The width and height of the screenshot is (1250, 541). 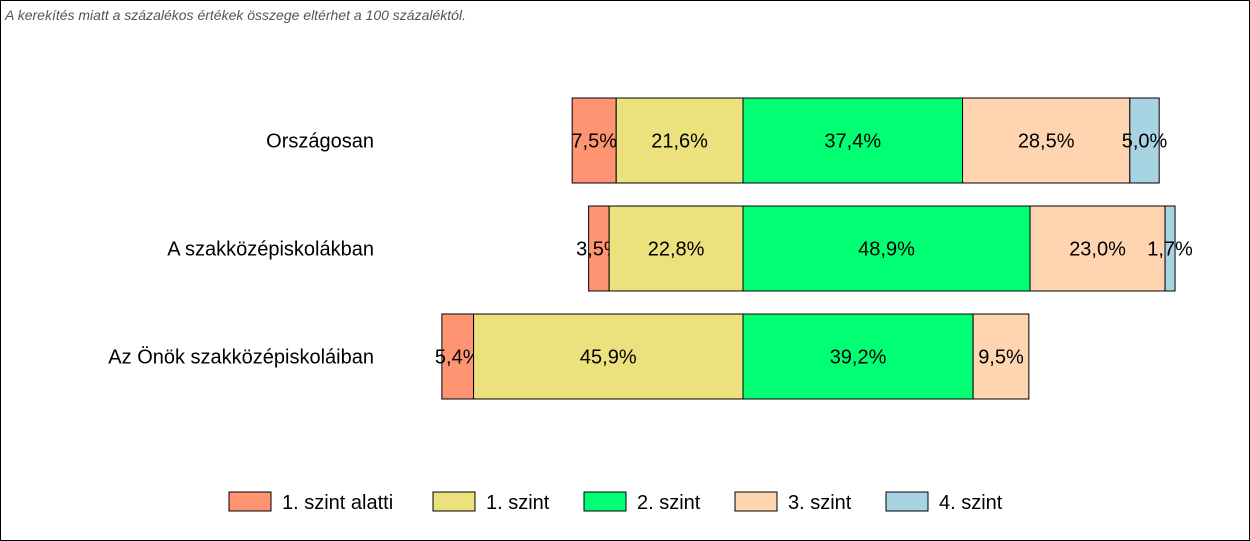 I want to click on data-label: 22,8%, so click(x=676, y=250).